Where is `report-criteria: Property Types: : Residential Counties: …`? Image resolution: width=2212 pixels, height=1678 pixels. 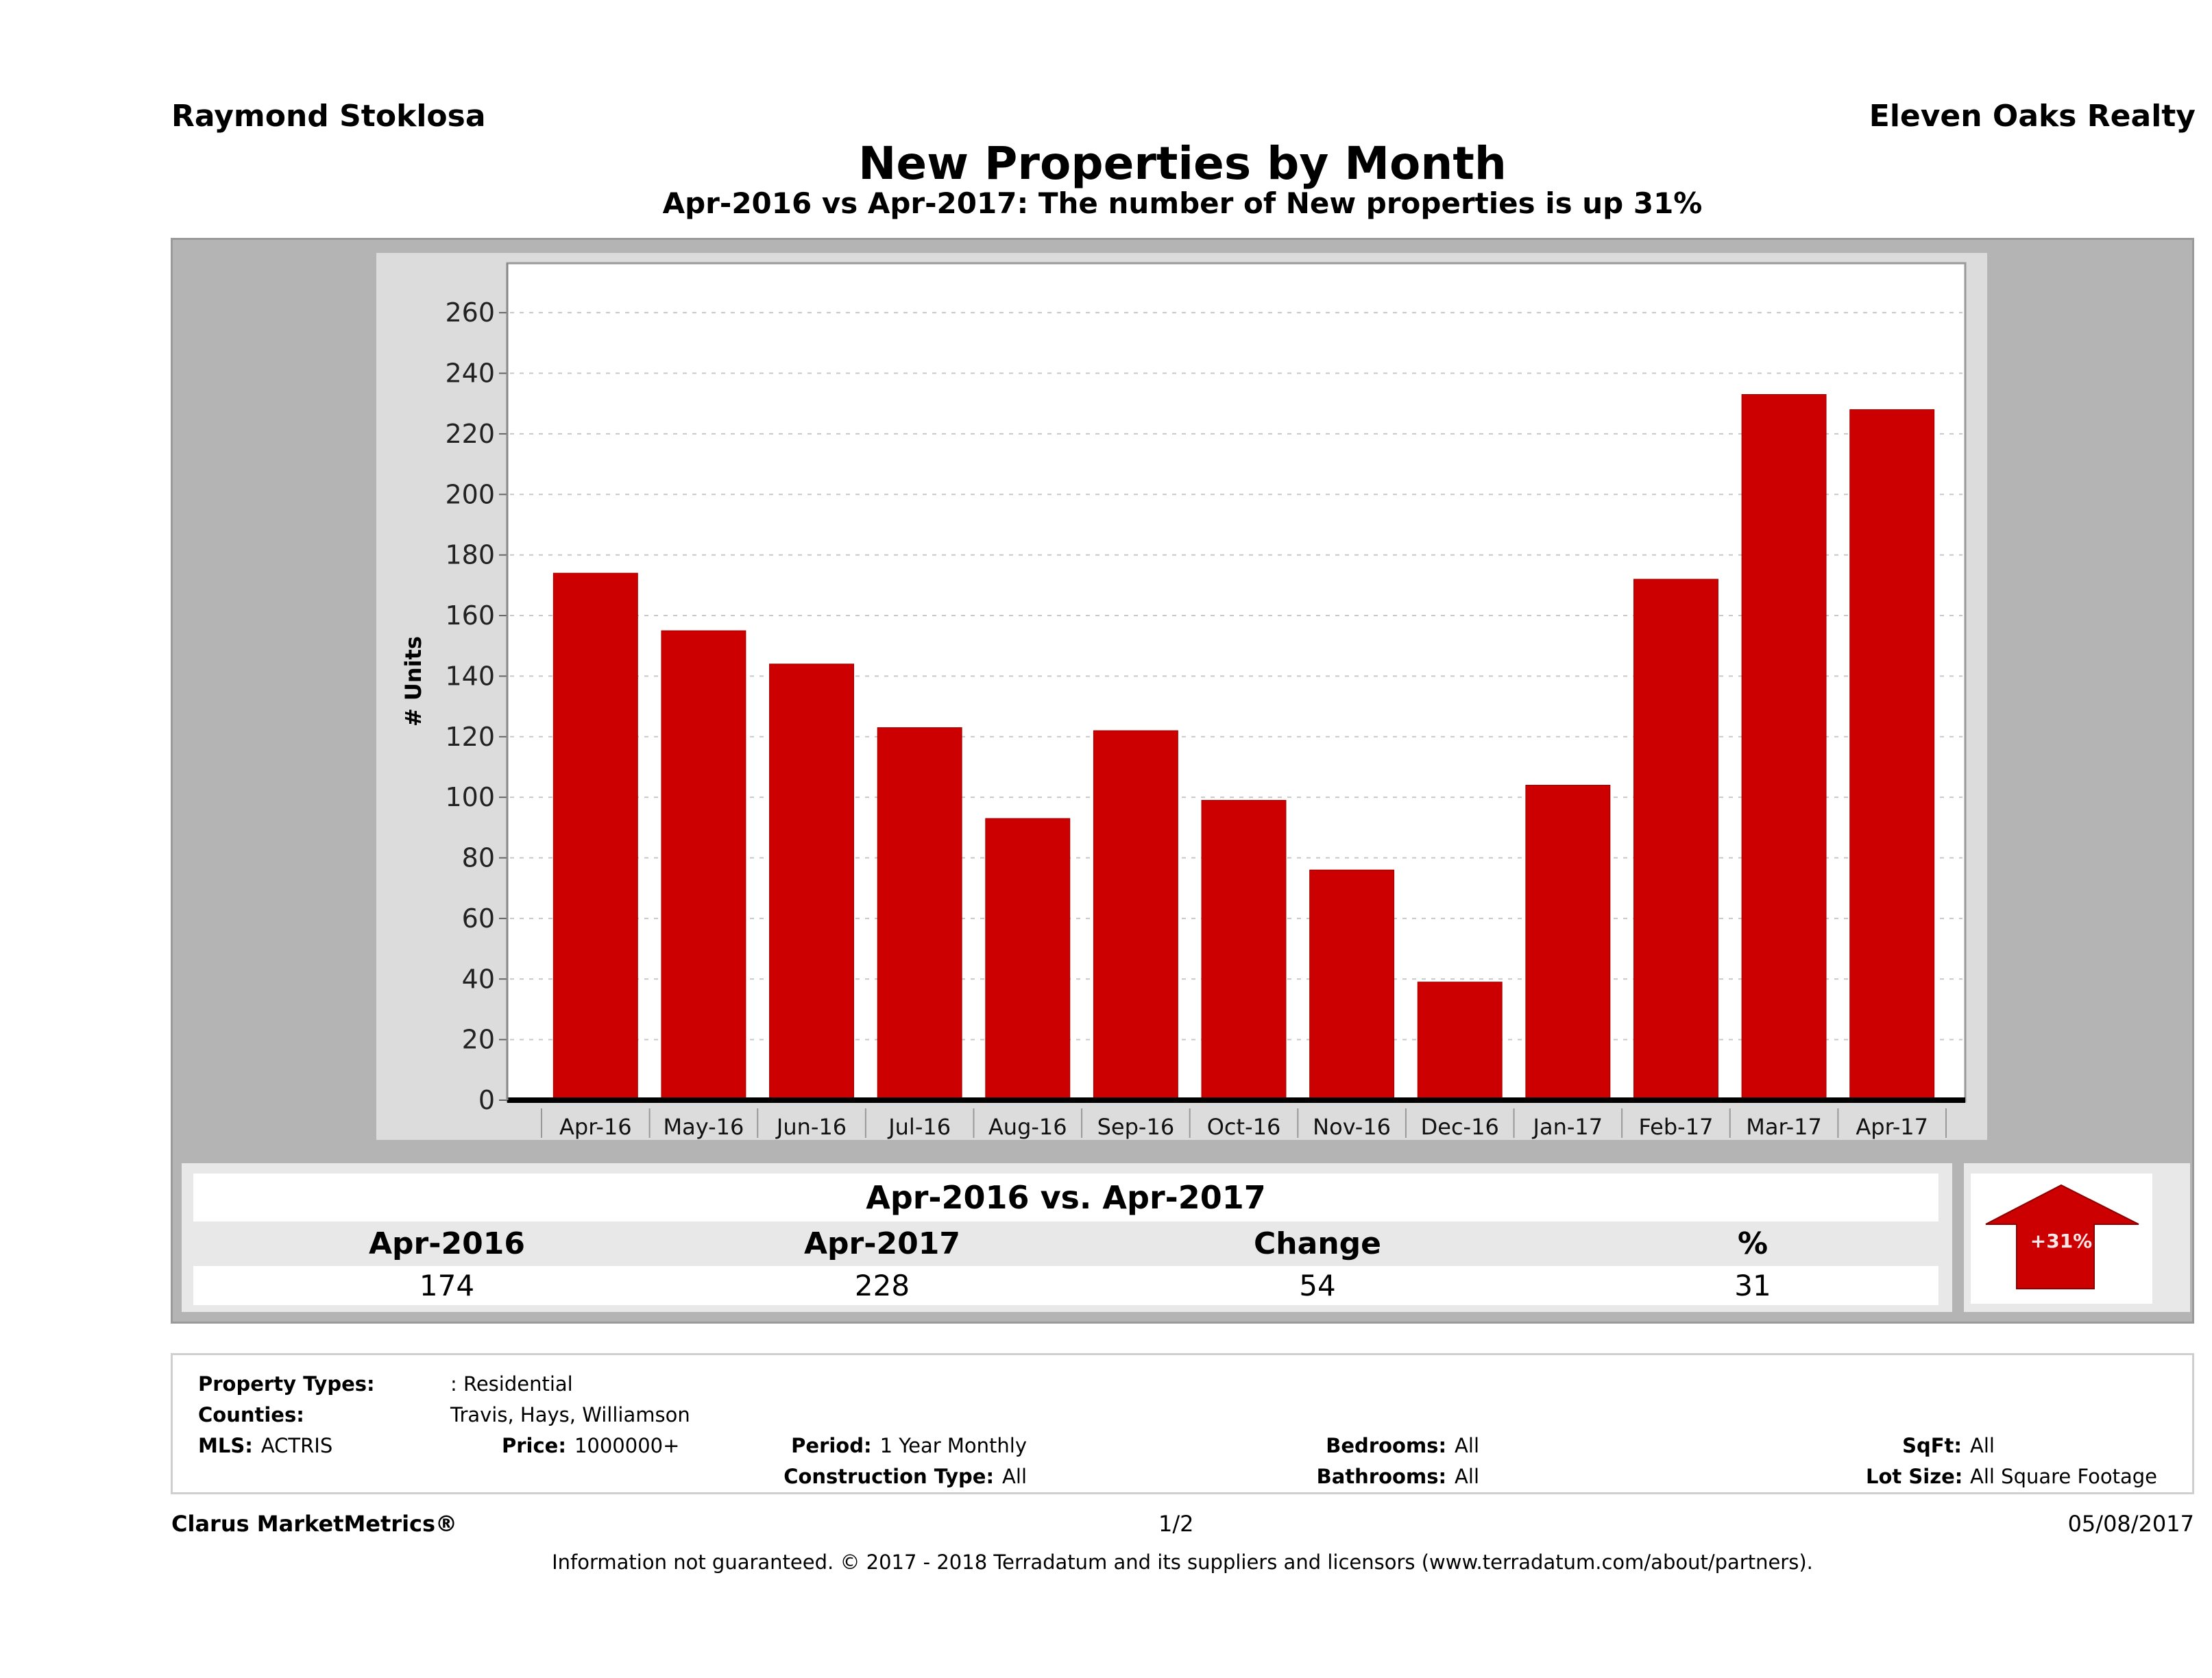 report-criteria: Property Types: : Residential Counties: … is located at coordinates (1182, 1423).